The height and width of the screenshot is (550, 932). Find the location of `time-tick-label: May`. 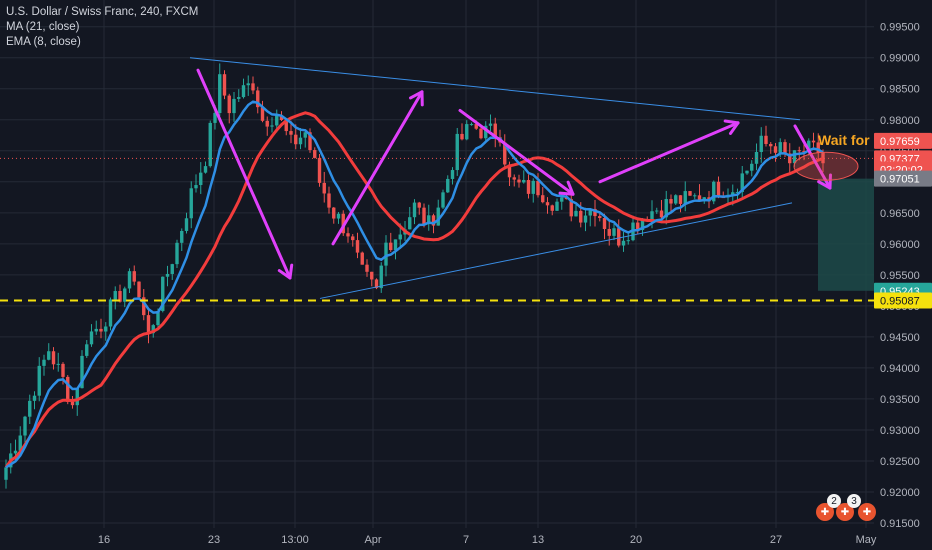

time-tick-label: May is located at coordinates (866, 540).